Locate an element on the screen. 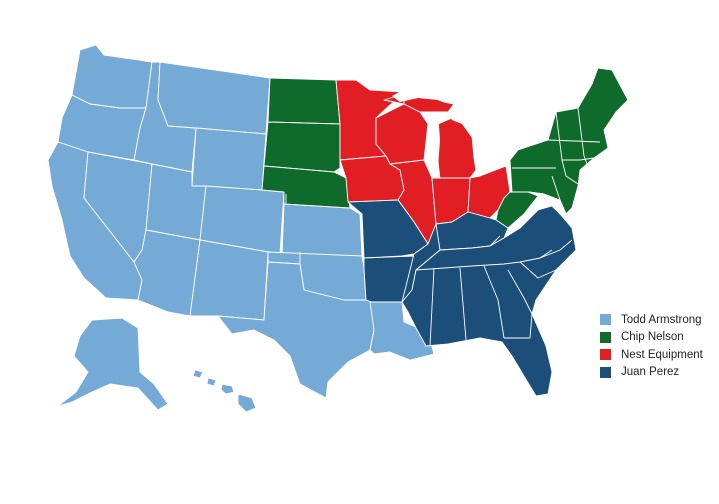  legend-swatch-chip-nelson is located at coordinates (605, 337).